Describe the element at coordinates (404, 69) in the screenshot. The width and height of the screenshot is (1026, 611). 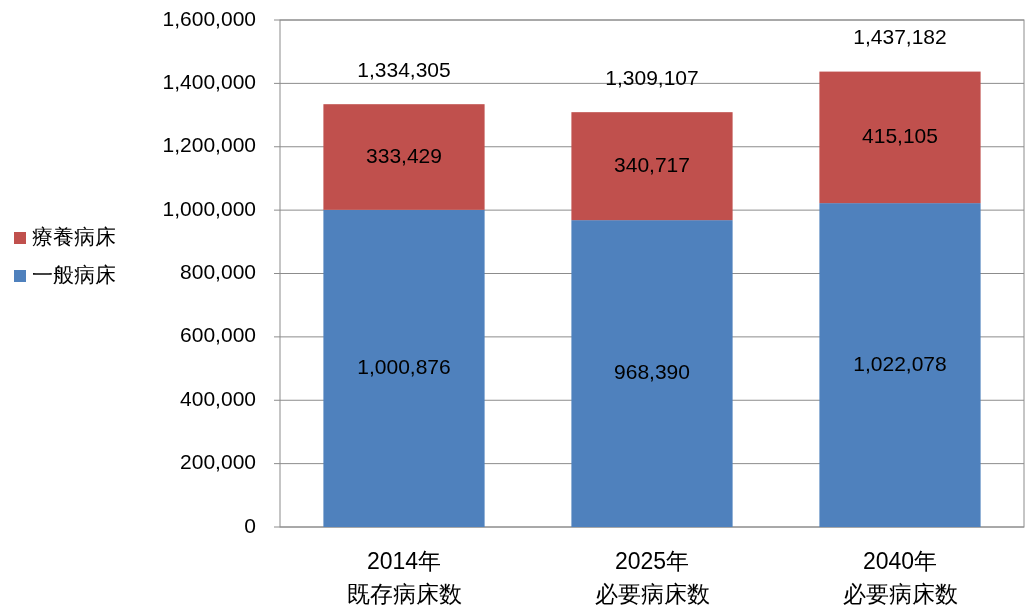
I see `total-label: 1,334,305` at that location.